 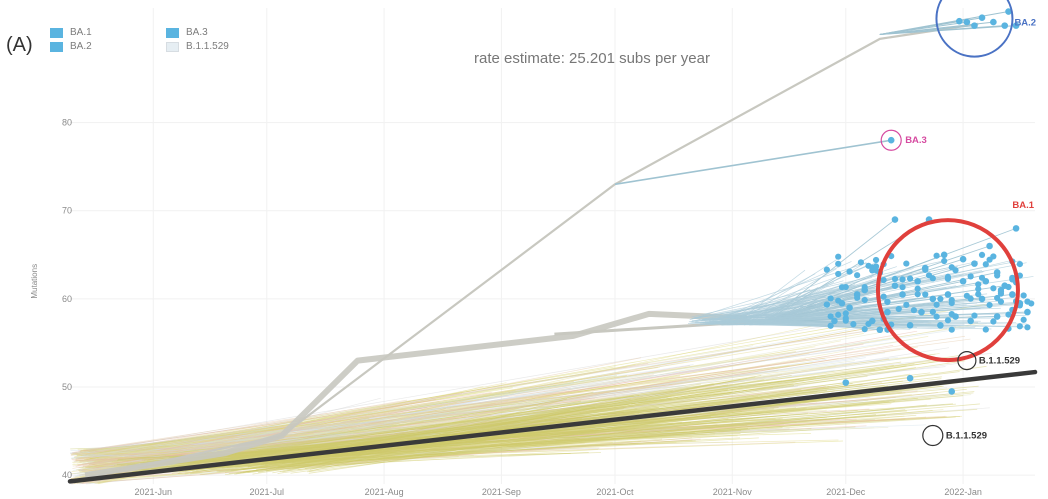 I want to click on ba2-callout-circle, so click(x=974, y=29).